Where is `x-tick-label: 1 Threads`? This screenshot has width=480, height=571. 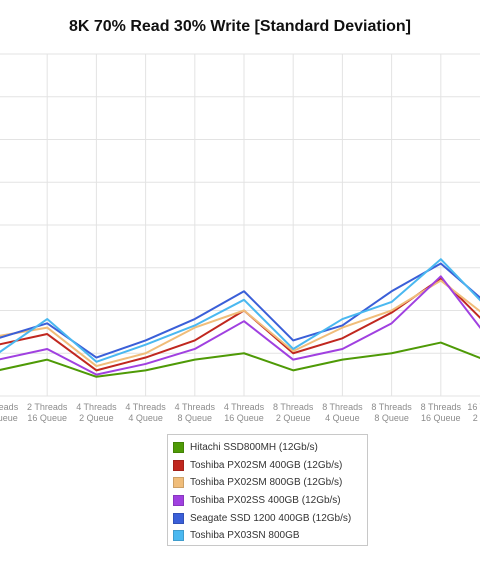
x-tick-label: 1 Threads is located at coordinates (9, 407).